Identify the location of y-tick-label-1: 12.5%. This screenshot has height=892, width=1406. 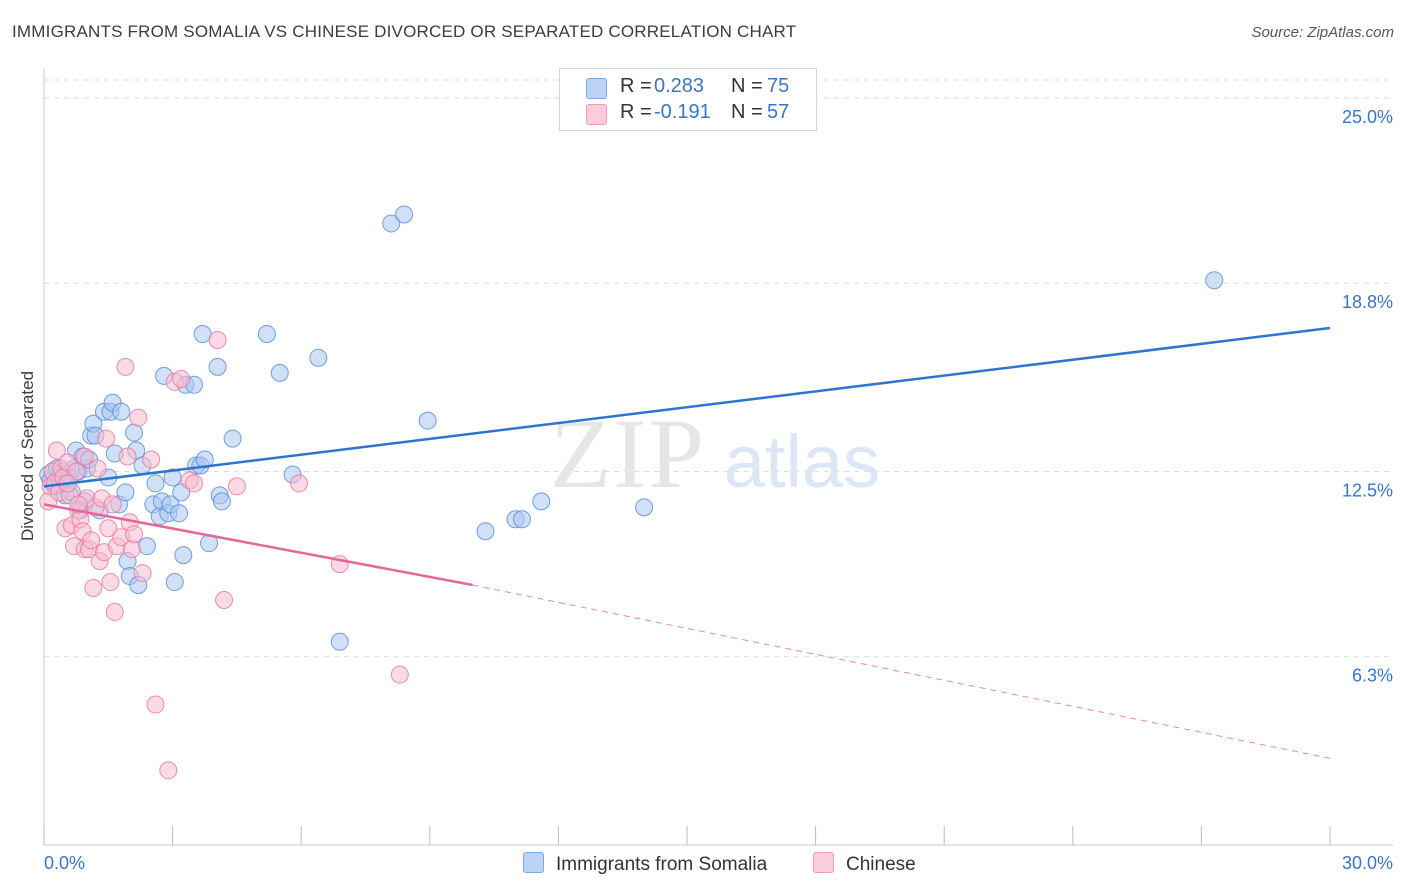
(1367, 490).